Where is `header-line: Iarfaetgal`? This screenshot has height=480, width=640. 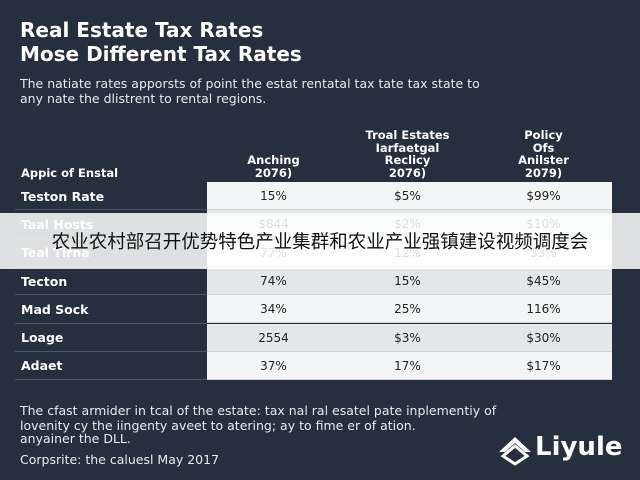 header-line: Iarfaetgal is located at coordinates (407, 147).